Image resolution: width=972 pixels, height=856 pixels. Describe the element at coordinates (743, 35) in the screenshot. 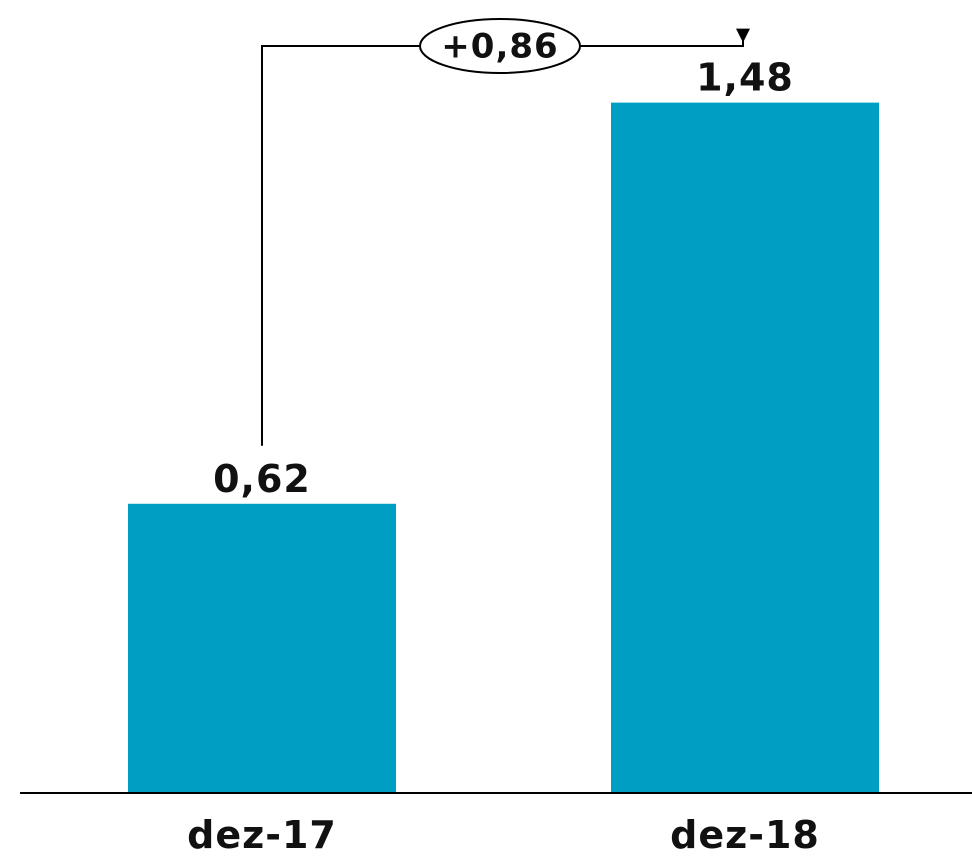

I see `arrowhead-down-icon` at that location.